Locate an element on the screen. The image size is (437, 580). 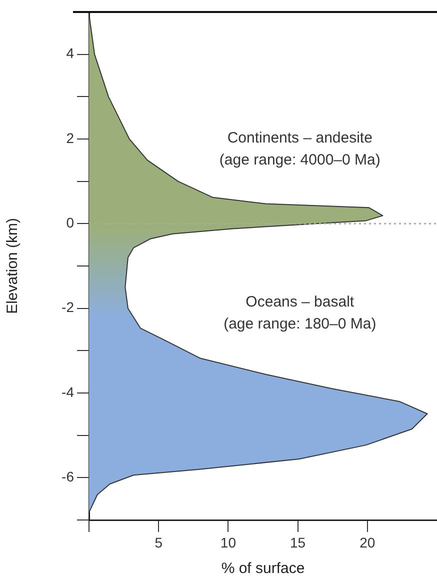
annotation: Continents – andesite (age range: 4000–0 Ma) is located at coordinates (299, 148).